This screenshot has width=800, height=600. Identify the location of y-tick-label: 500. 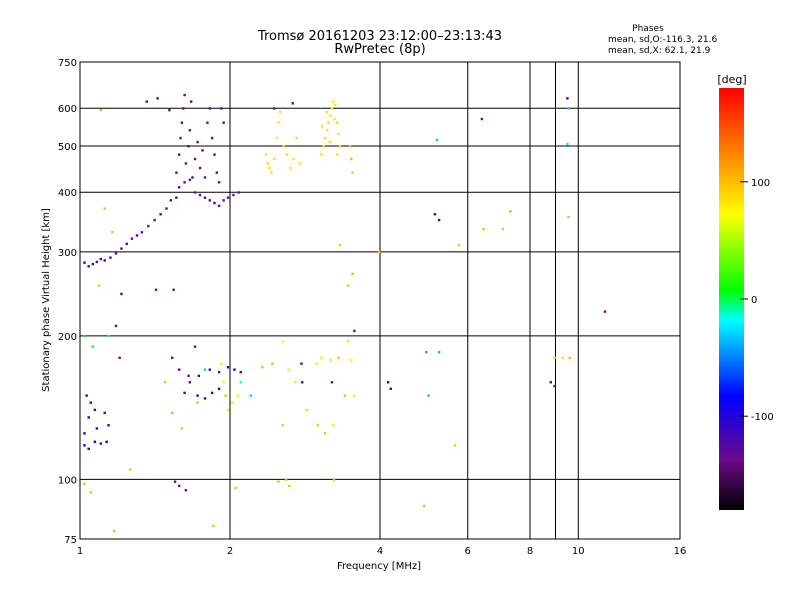
(67, 147).